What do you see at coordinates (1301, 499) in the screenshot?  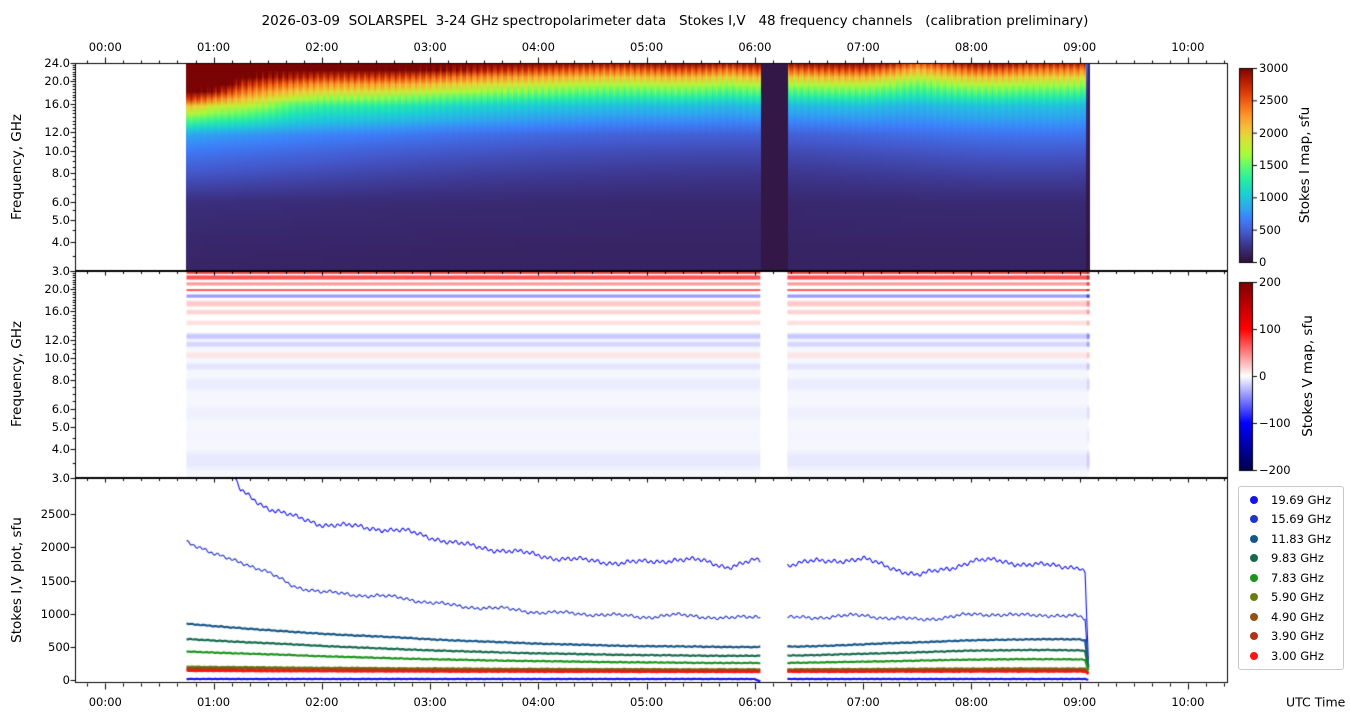 I see `legend-label: 19.69 GHz` at bounding box center [1301, 499].